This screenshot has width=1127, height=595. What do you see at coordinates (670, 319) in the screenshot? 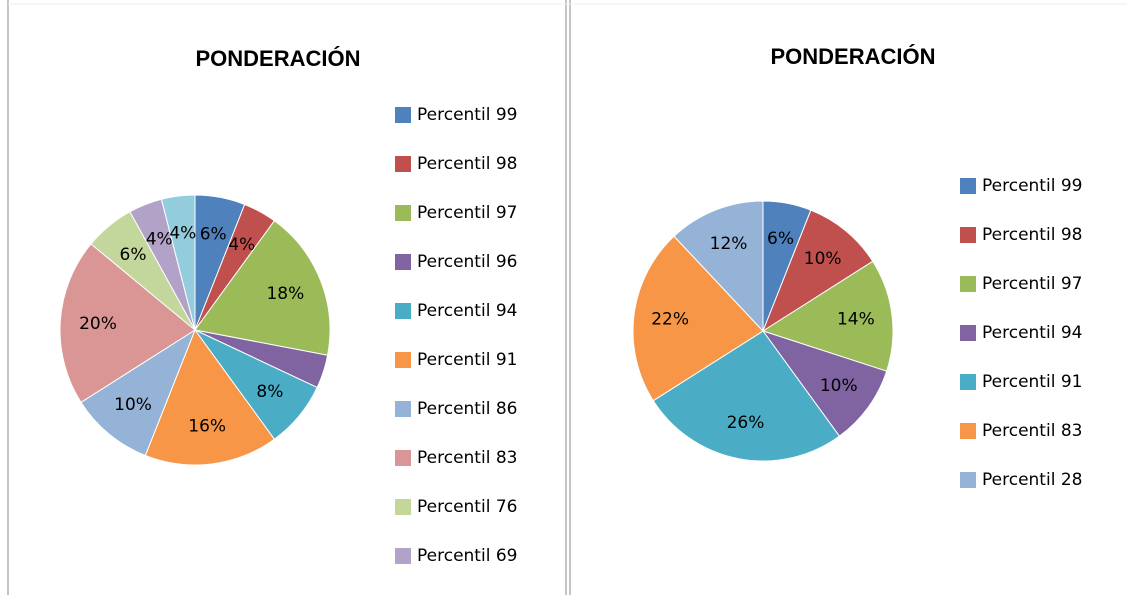
I see `data-label: 22%` at bounding box center [670, 319].